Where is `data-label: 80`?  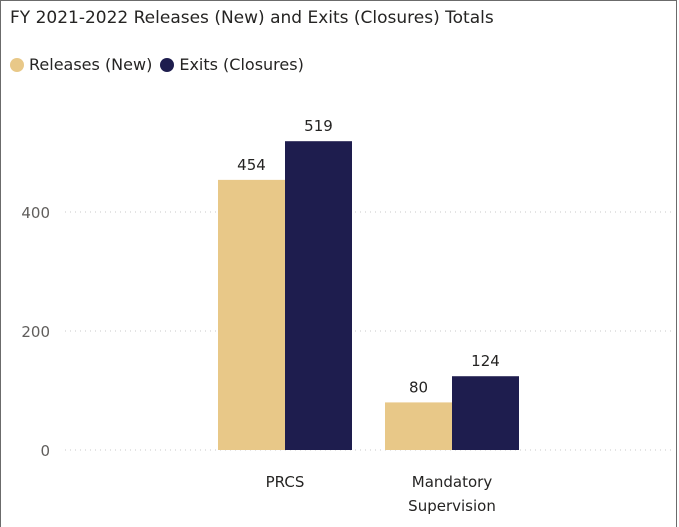 data-label: 80 is located at coordinates (418, 387).